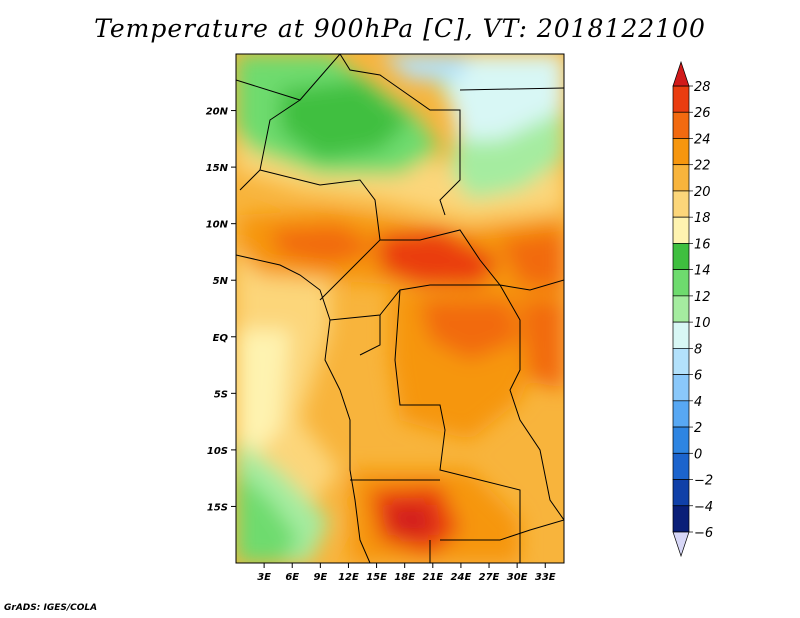 This screenshot has width=800, height=618. I want to click on colorbar-label: 26, so click(702, 113).